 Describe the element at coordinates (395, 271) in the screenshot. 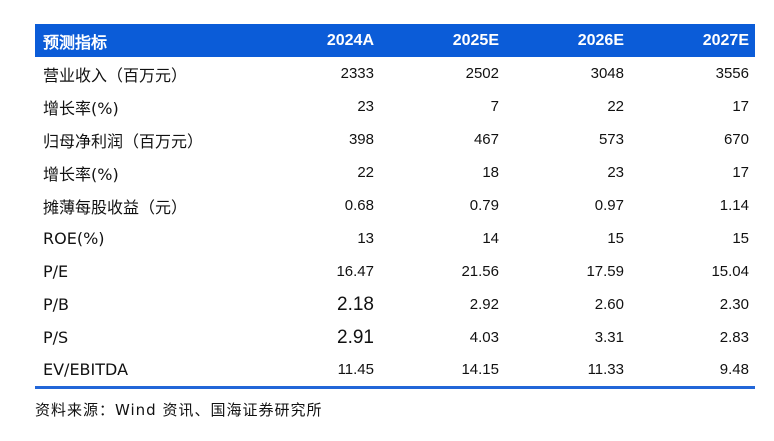

I see `table-row-pe: P/E 16.47 21.56 17.59 15.04` at that location.